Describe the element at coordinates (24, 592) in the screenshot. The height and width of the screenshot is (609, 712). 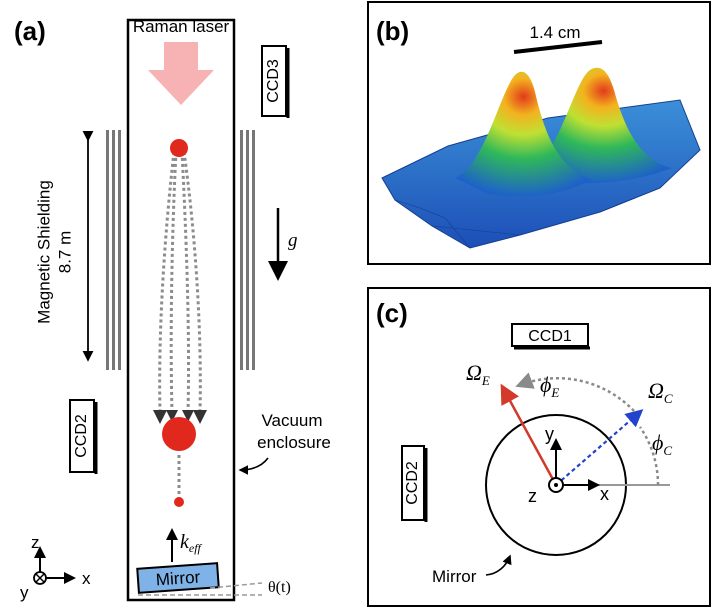
I see `axis-y-label-a: y` at that location.